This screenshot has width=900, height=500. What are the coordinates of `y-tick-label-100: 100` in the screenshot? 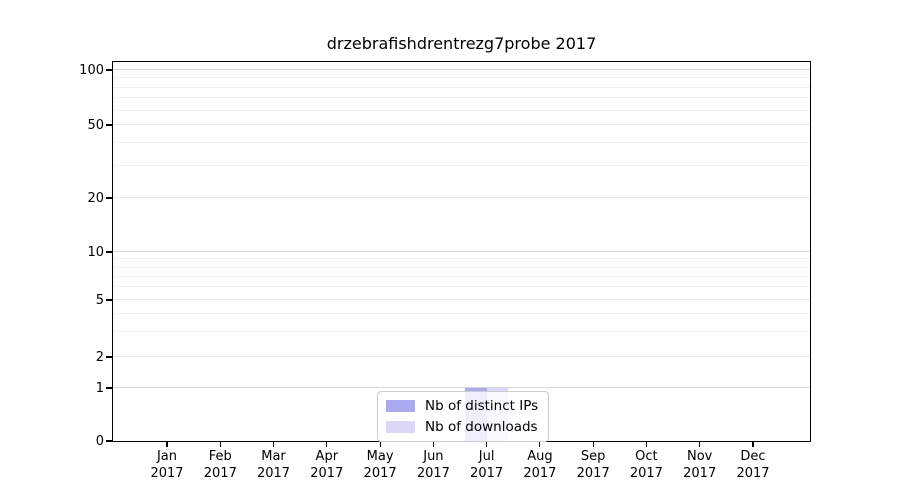 It's located at (91, 70).